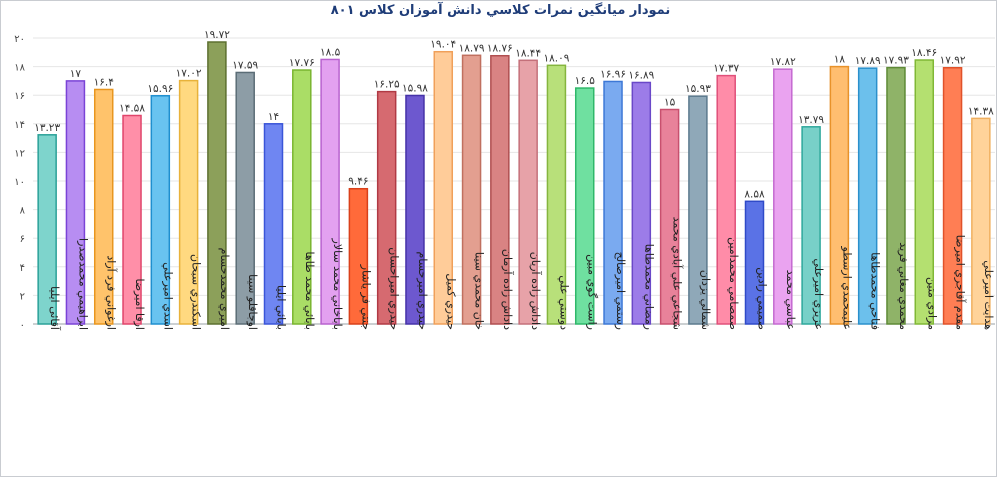 The width and height of the screenshot is (999, 479). Describe the element at coordinates (365, 297) in the screenshot. I see `category-label: جنتي فر یاشار` at that location.